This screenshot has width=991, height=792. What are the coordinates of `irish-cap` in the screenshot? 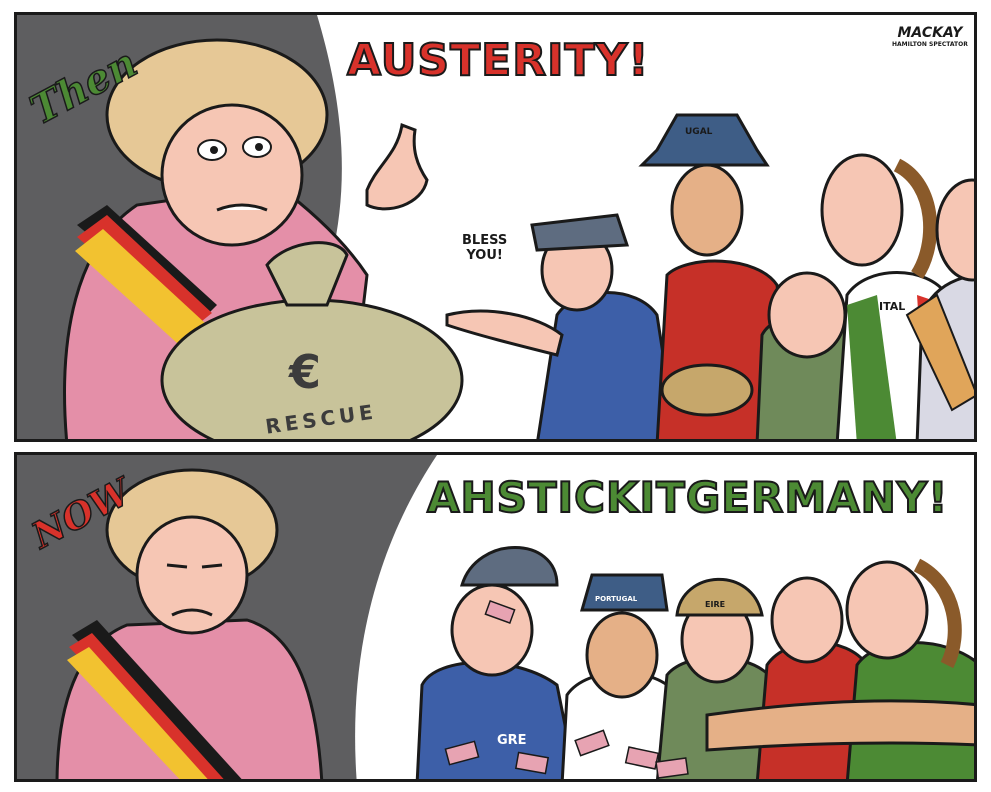 It's located at (707, 390).